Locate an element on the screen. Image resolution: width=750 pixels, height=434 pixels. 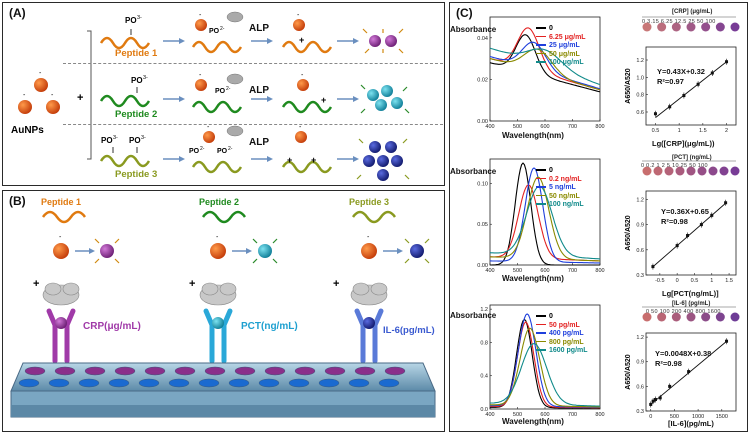
b-peptide-3-label: Peptide 3 is located at coordinates (369, 202).